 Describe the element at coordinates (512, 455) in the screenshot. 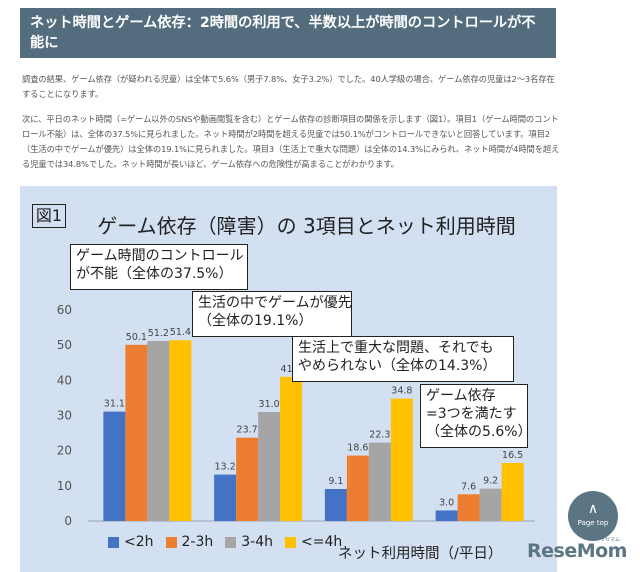

I see `data-label: 16.5` at that location.